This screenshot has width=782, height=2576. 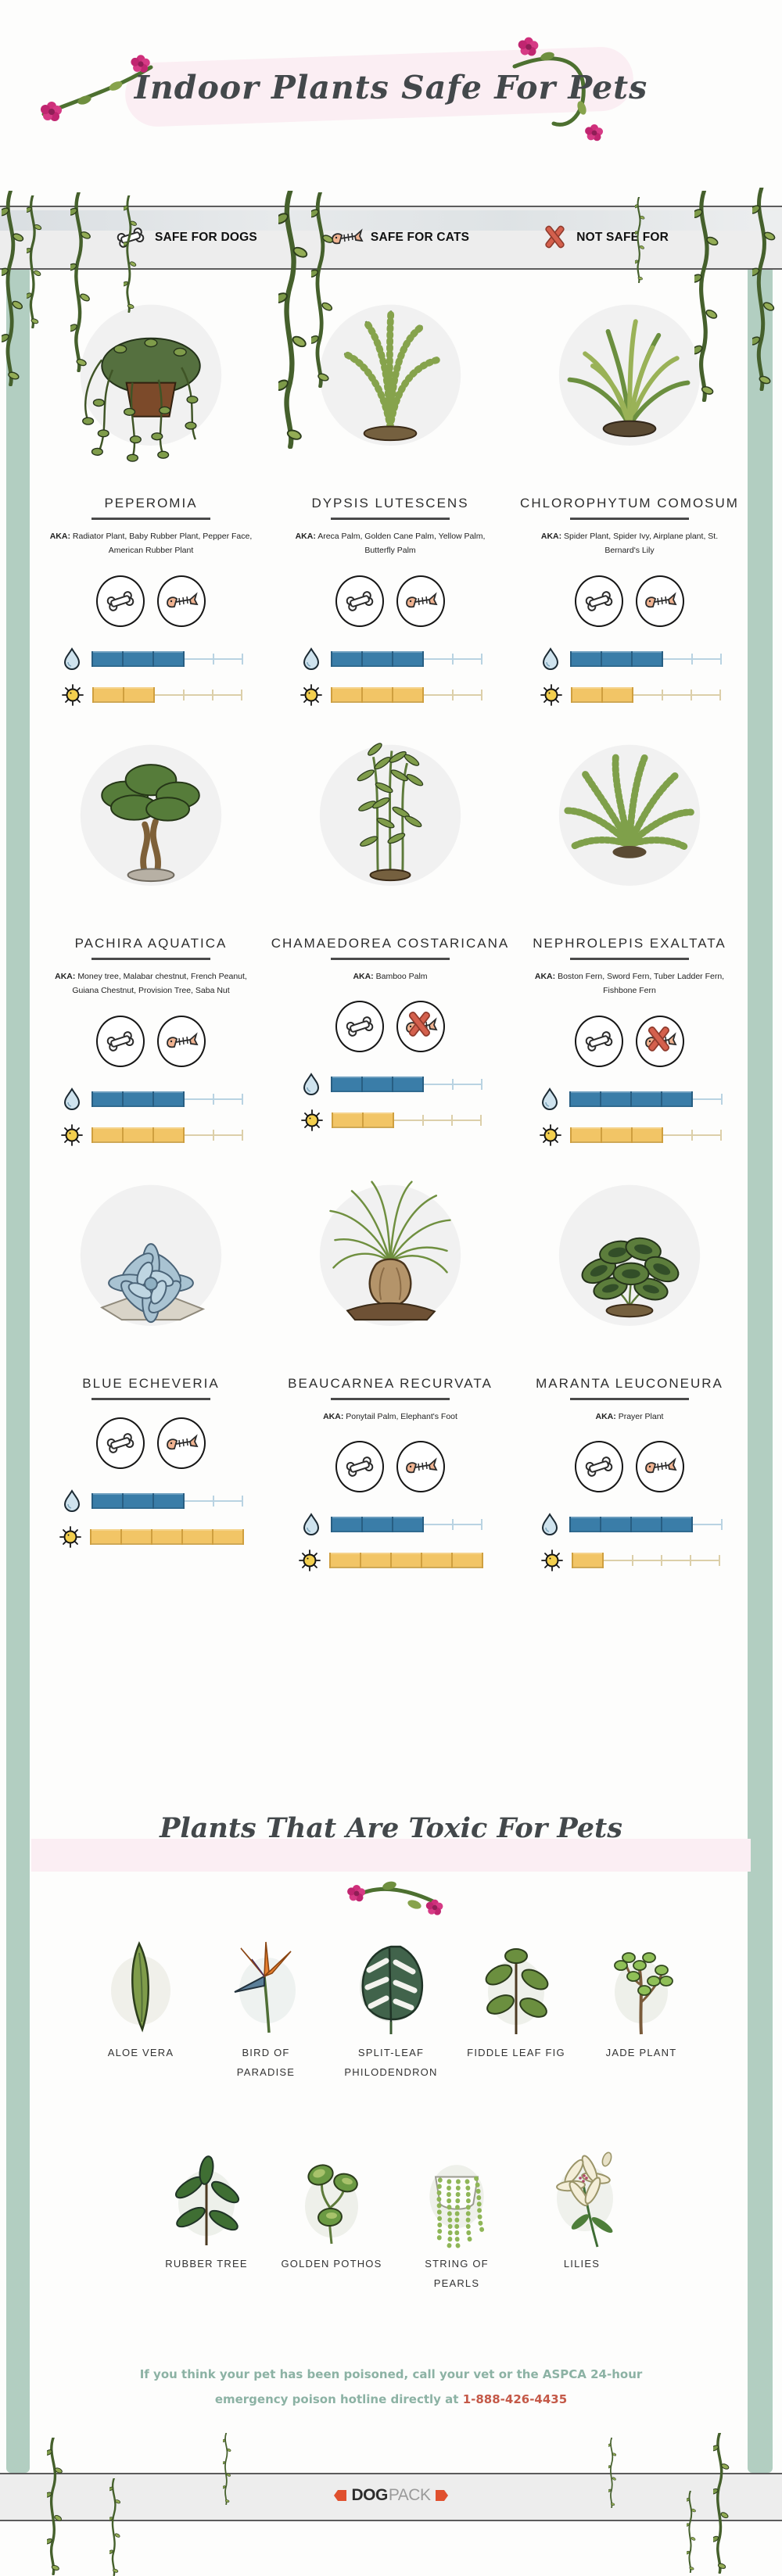 I want to click on plant-card-maranta-leuconeura: MARANTA LEUCONEURA AKA: Prayer Plant, so click(x=630, y=1369).